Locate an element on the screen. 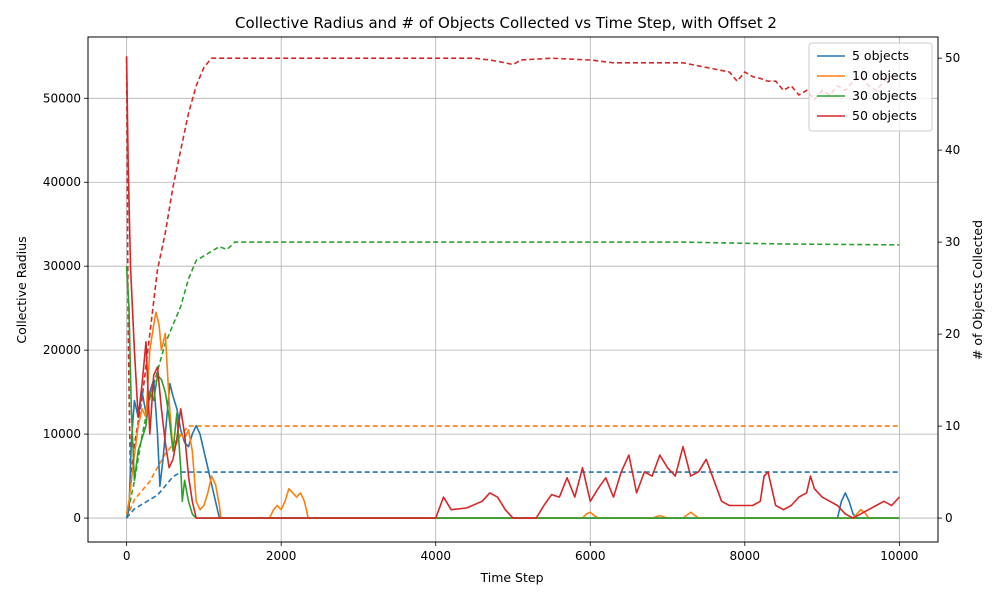 The width and height of the screenshot is (1000, 600). x-tick-label: 0 is located at coordinates (127, 556).